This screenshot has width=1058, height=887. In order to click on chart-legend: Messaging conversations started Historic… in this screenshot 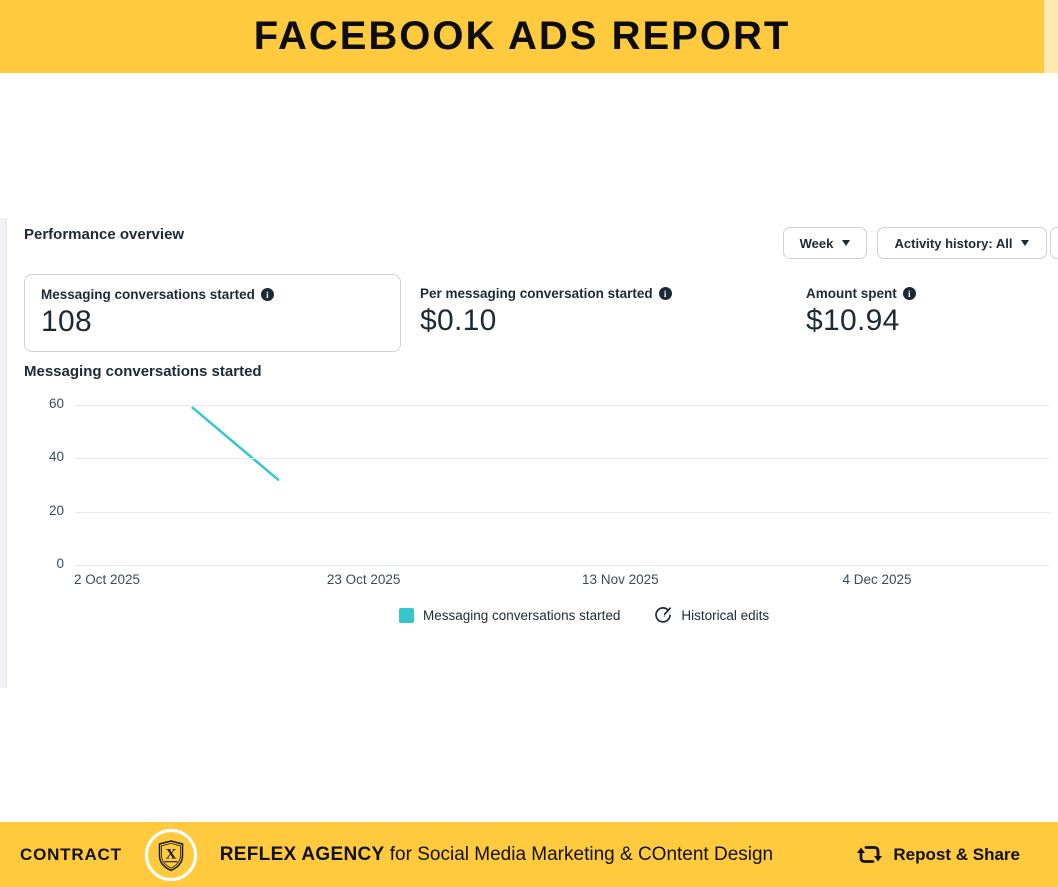, I will do `click(584, 615)`.